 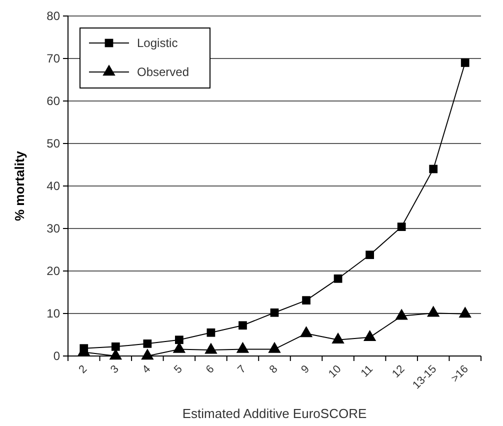 I want to click on x-axis-title: Estimated Additive EuroSCORE, so click(x=274, y=413).